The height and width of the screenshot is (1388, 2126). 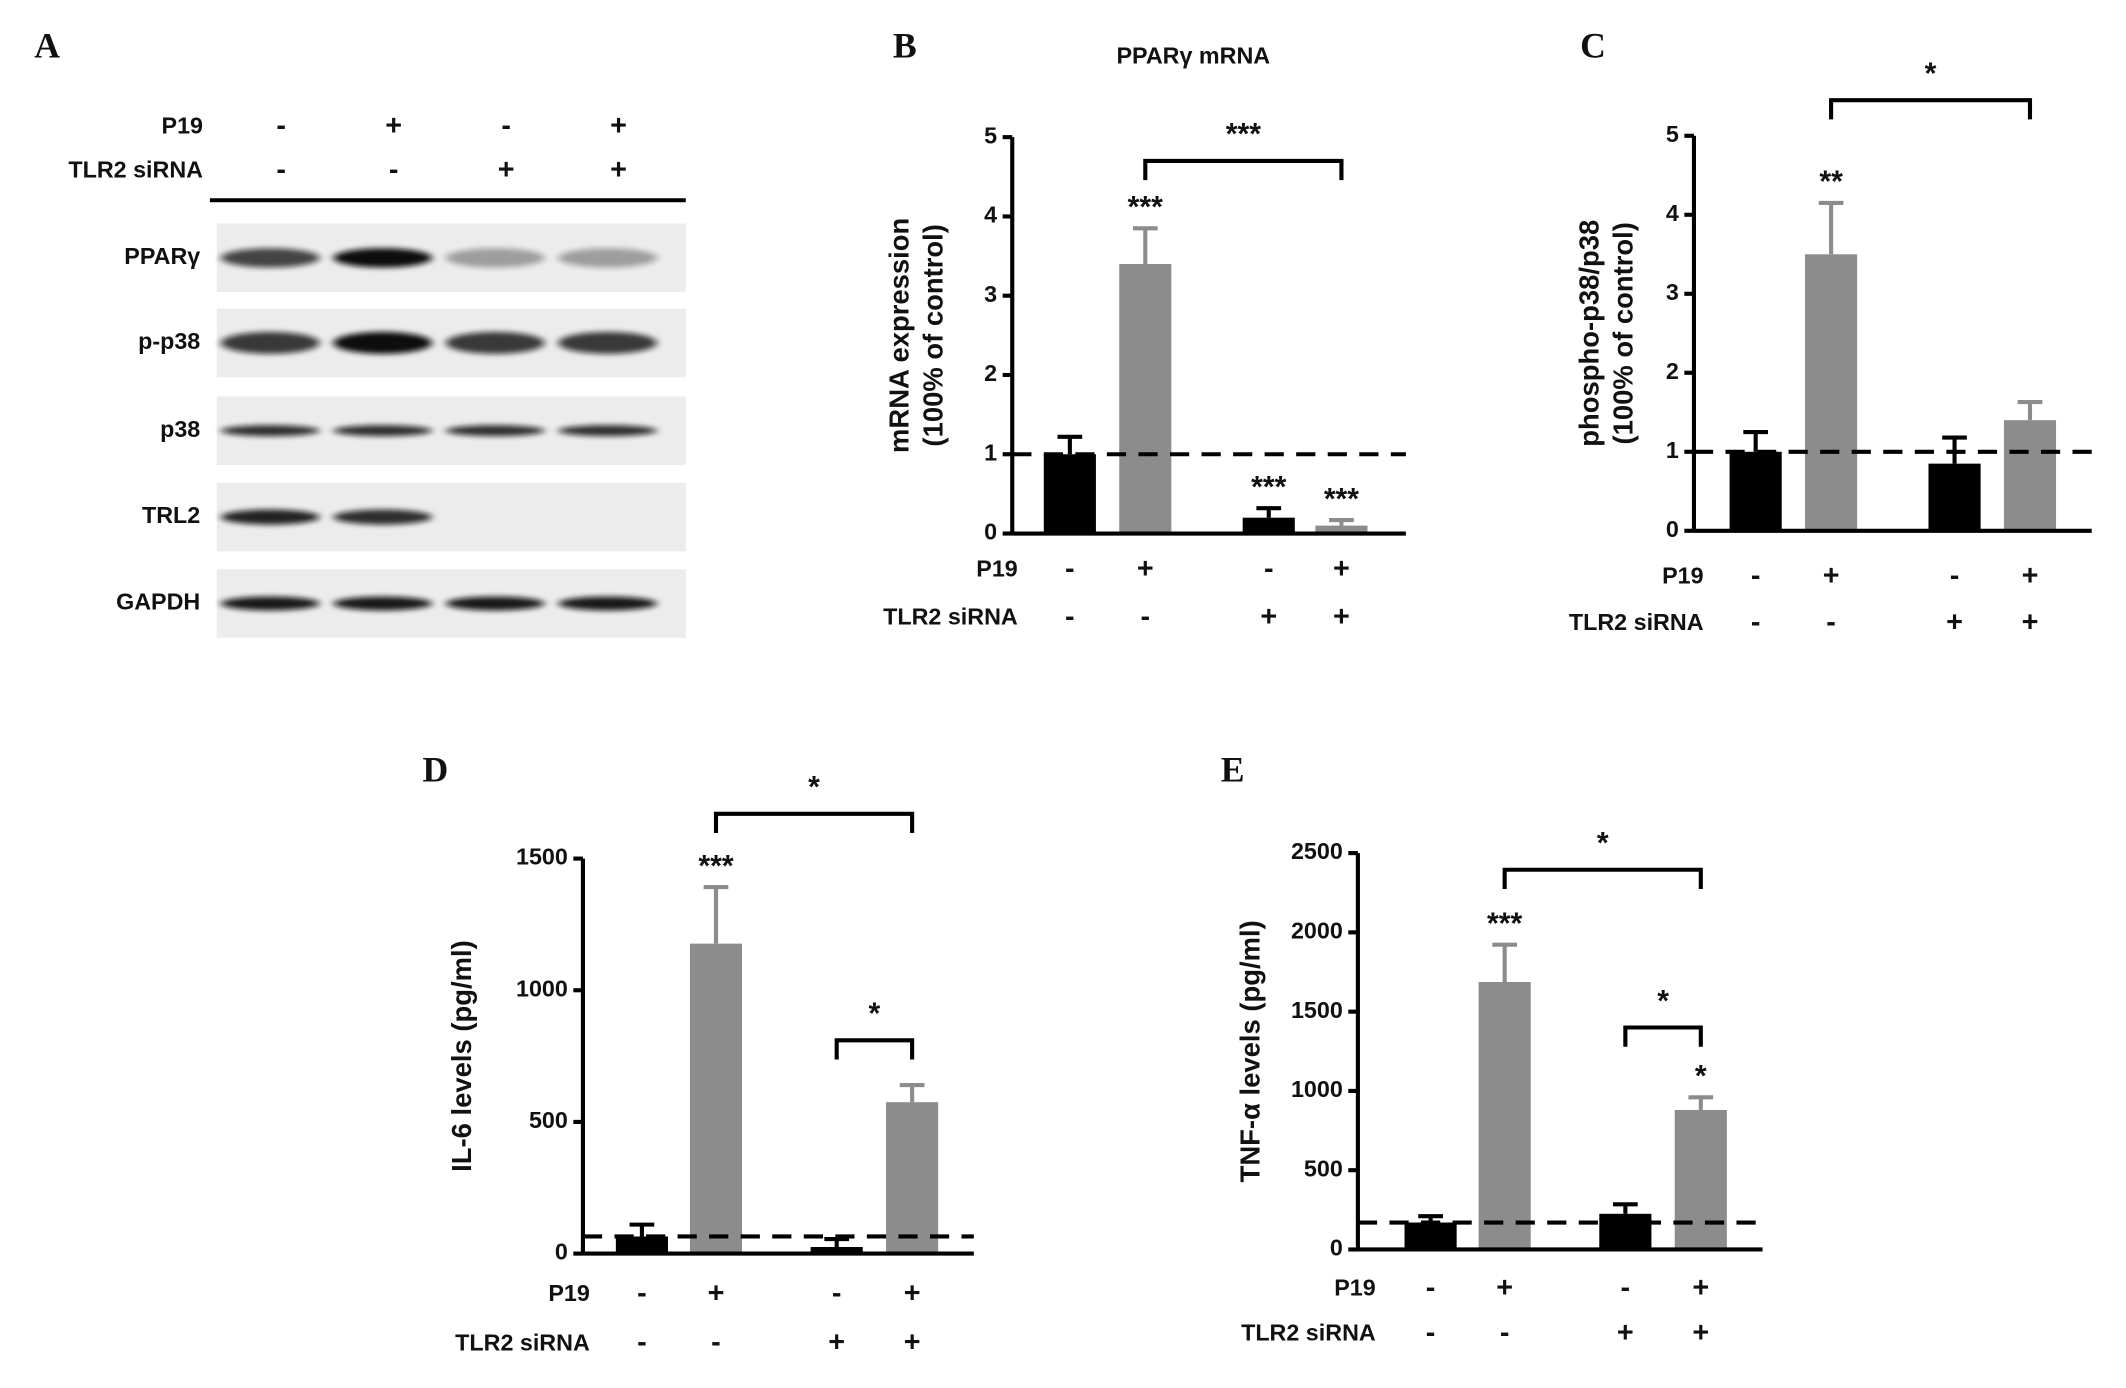 I want to click on panel-letter: C, so click(x=1593, y=46).